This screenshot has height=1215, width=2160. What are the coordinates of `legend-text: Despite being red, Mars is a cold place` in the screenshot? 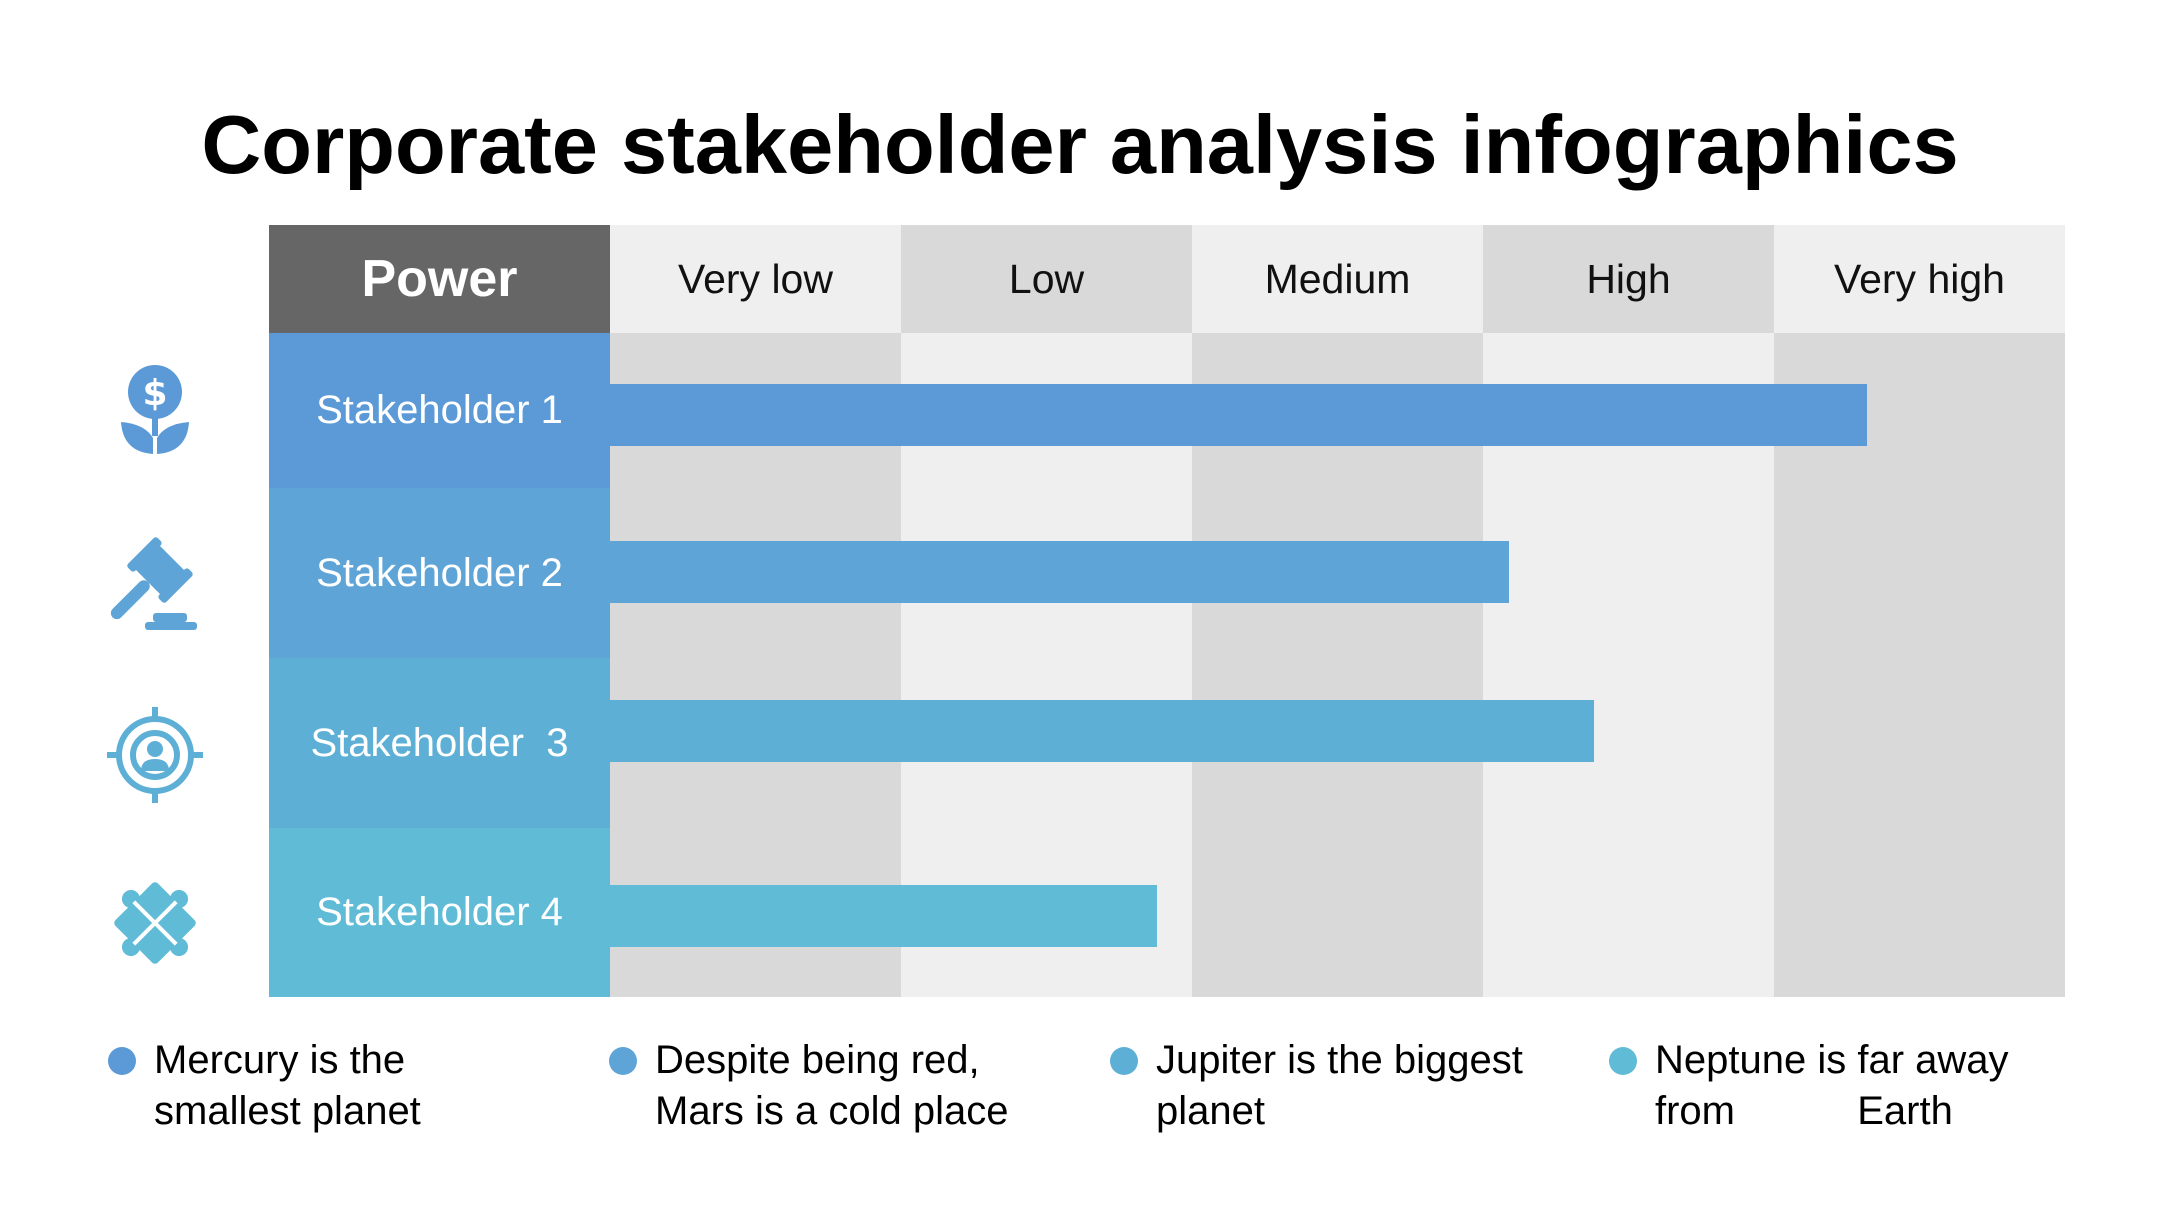 It's located at (831, 1086).